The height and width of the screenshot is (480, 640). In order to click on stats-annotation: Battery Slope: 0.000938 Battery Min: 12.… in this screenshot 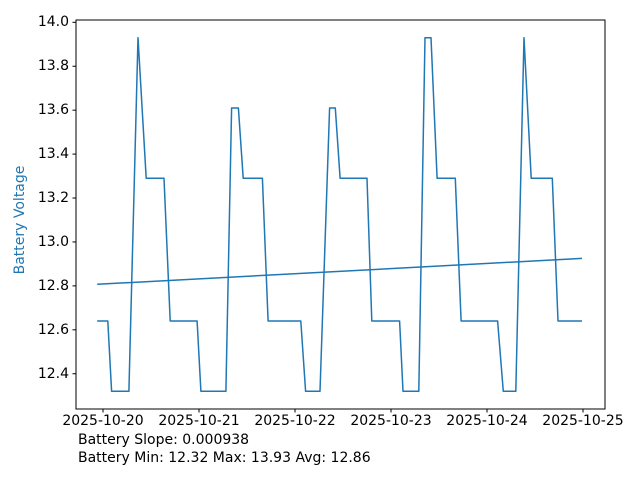, I will do `click(224, 449)`.